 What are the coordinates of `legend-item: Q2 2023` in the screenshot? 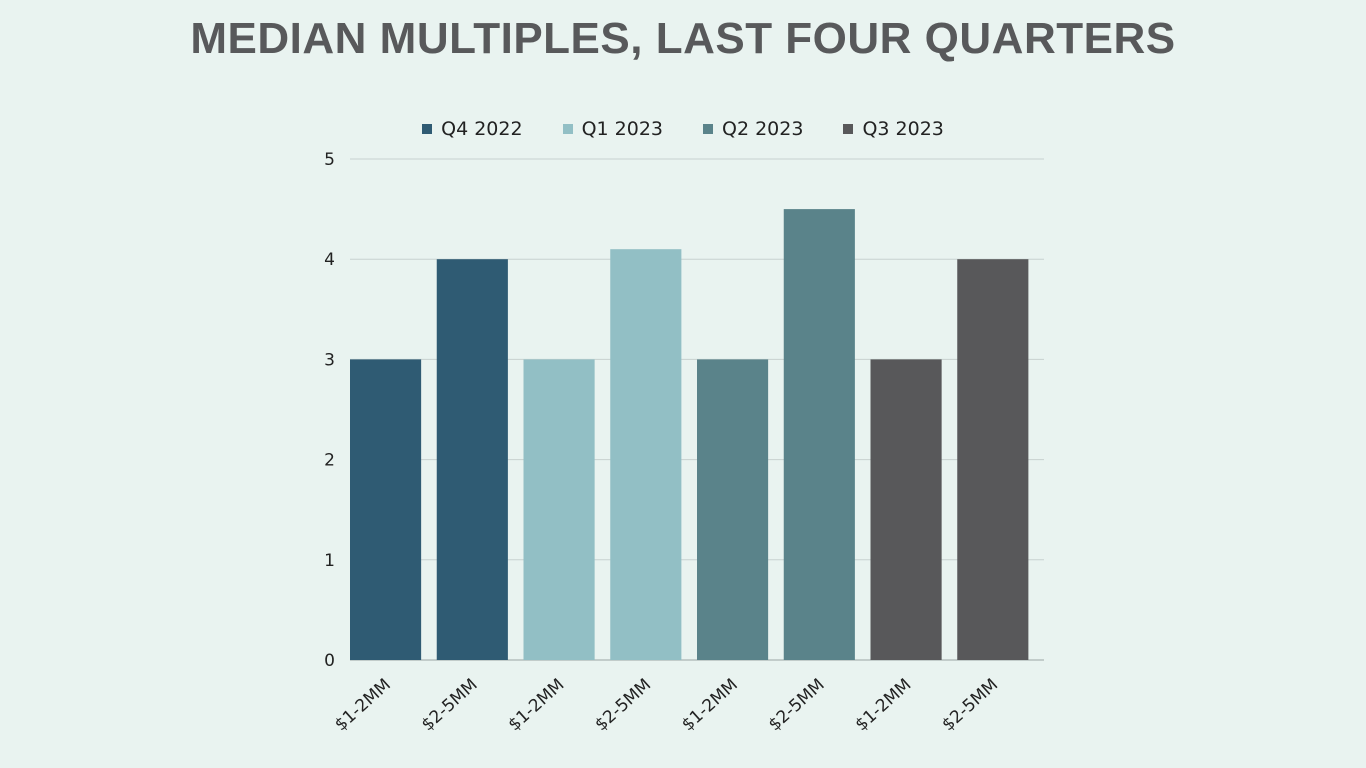 It's located at (753, 129).